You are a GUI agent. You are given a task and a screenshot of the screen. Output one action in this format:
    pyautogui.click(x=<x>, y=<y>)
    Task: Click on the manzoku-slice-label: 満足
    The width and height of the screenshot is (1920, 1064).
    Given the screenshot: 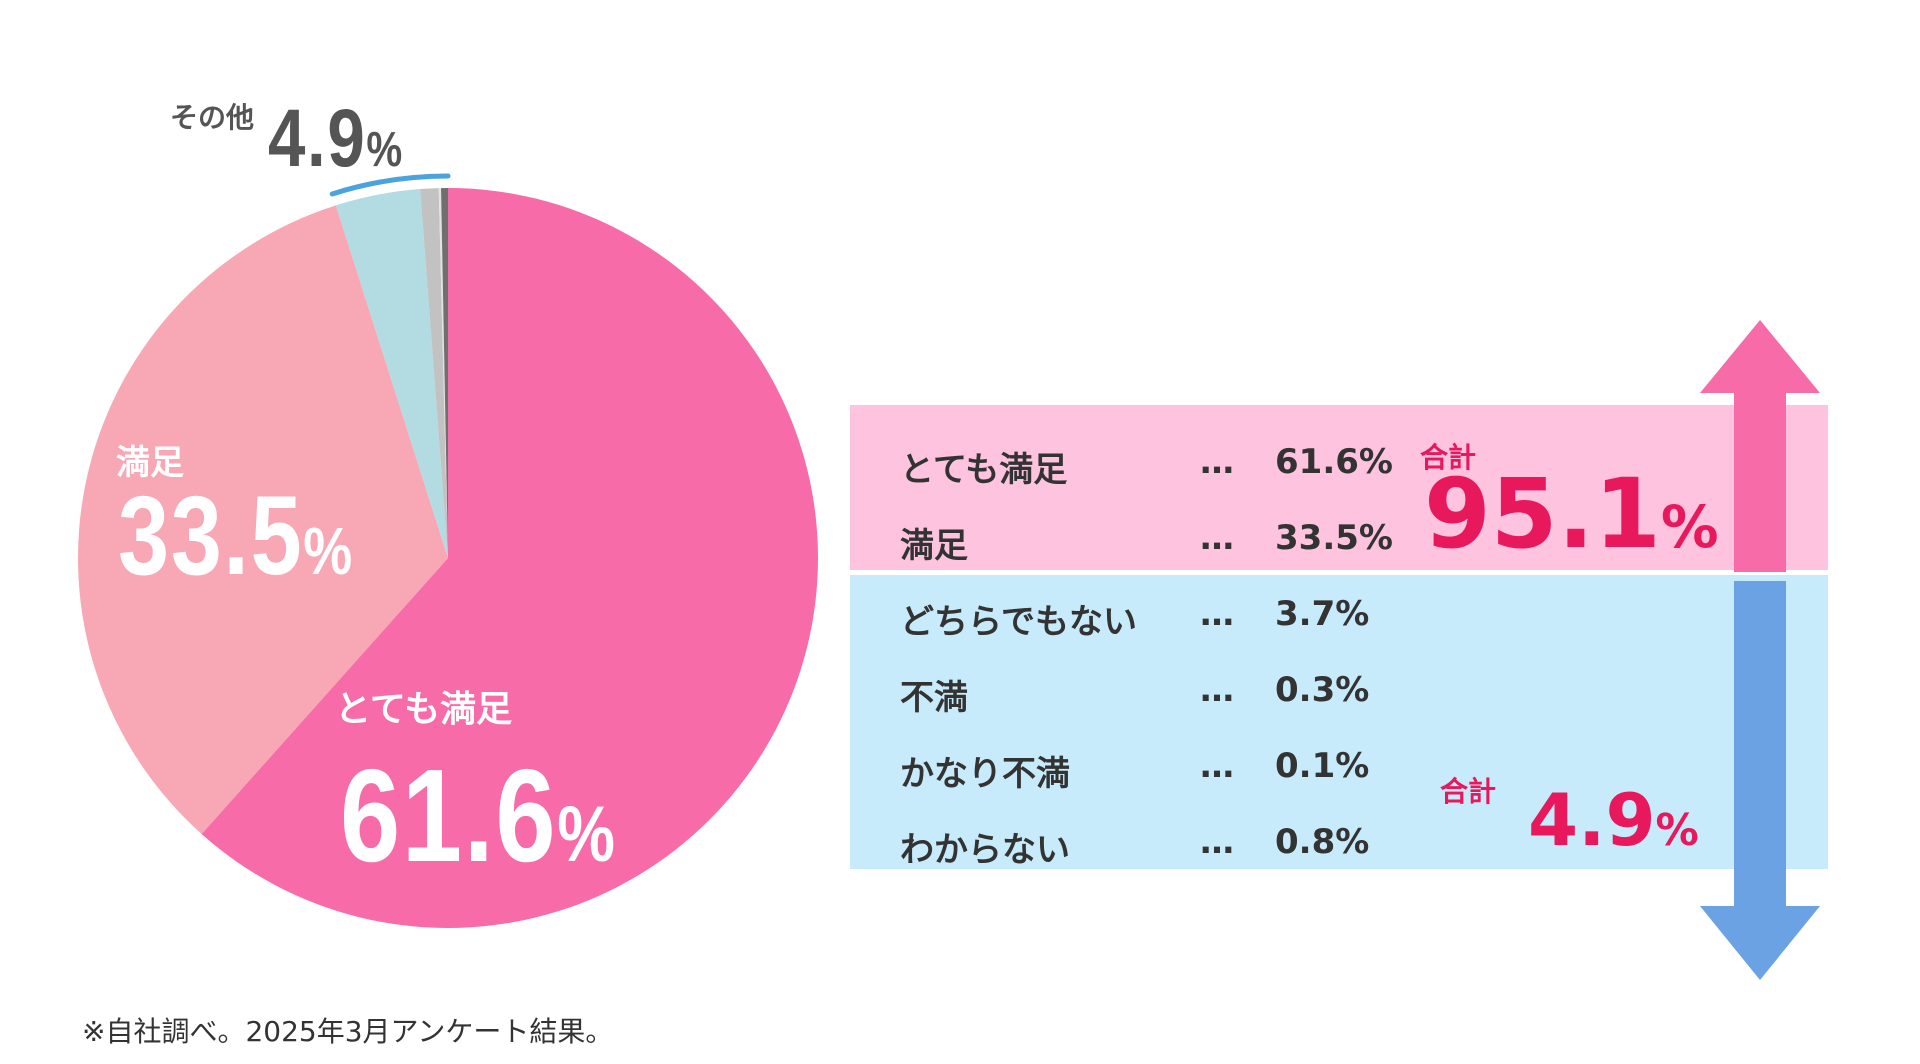 What is the action you would take?
    pyautogui.click(x=150, y=463)
    